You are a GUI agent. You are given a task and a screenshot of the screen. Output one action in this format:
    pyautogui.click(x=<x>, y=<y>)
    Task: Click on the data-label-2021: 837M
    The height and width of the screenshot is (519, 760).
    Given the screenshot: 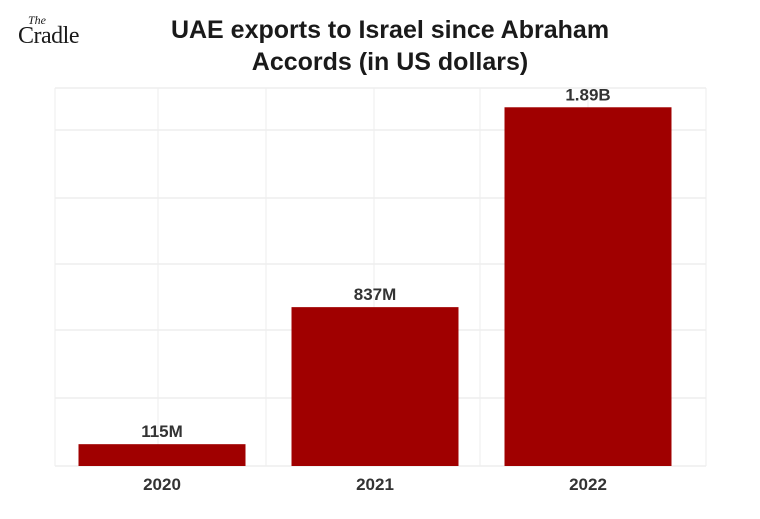 What is the action you would take?
    pyautogui.click(x=375, y=294)
    